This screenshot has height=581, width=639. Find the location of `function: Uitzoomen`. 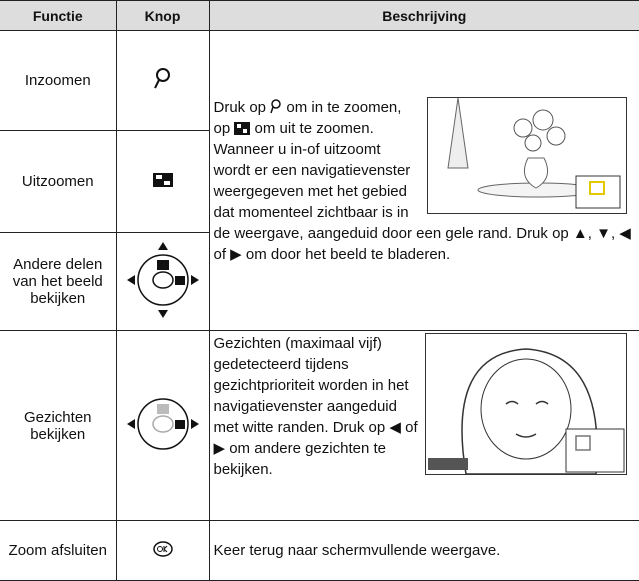

function: Uitzoomen is located at coordinates (58, 181).